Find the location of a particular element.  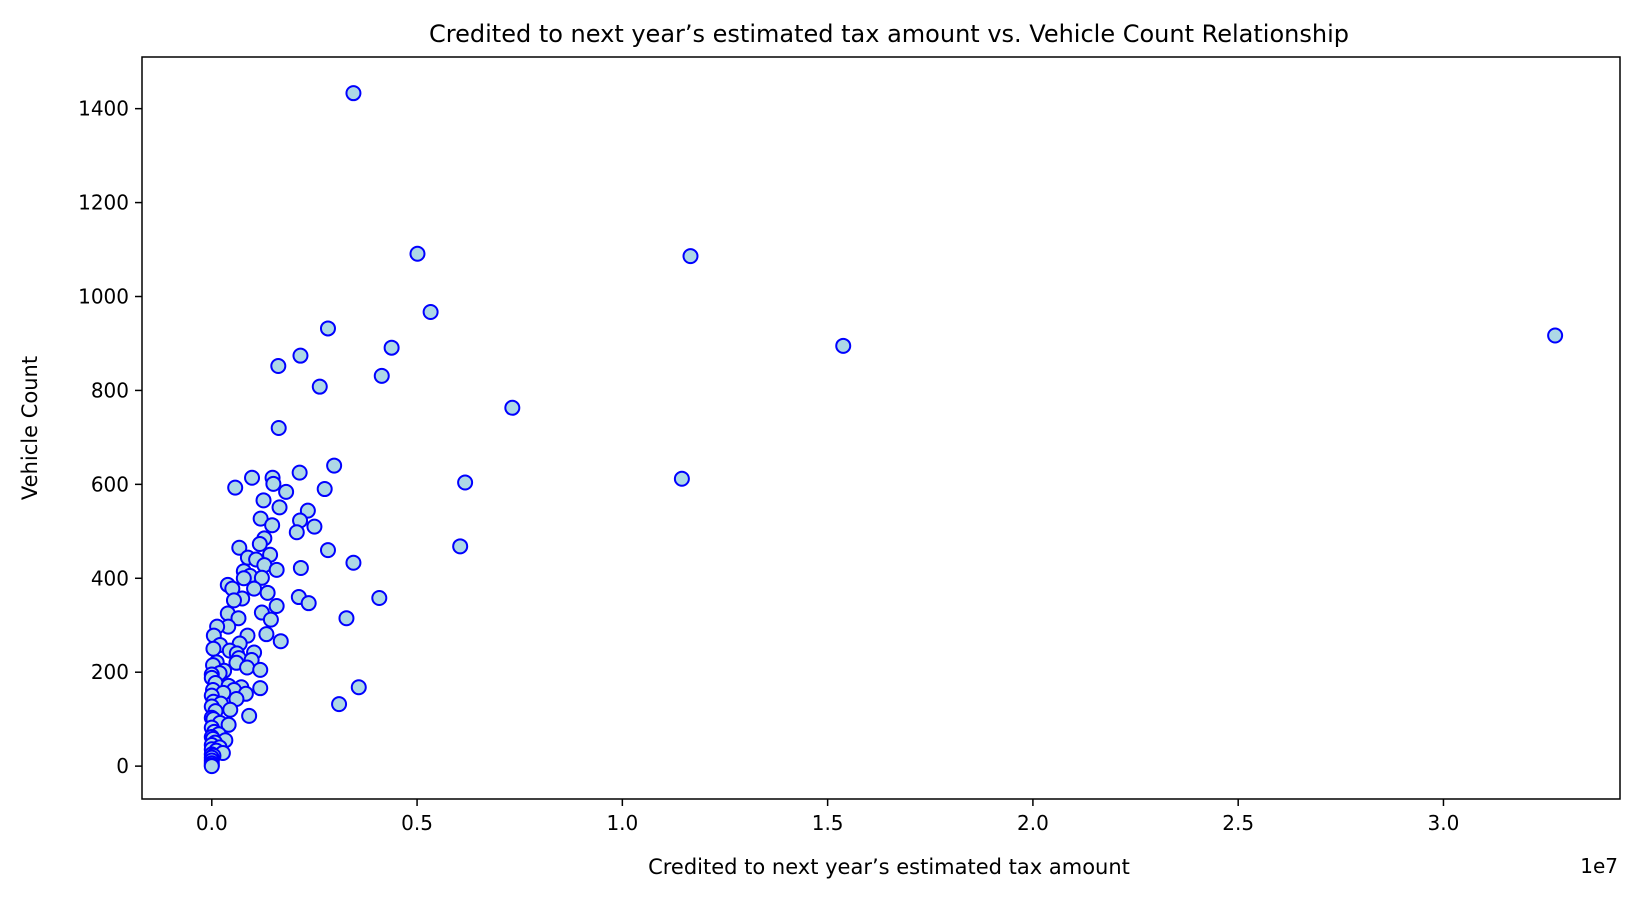

y-tick-label: 1400 is located at coordinates (103, 109).